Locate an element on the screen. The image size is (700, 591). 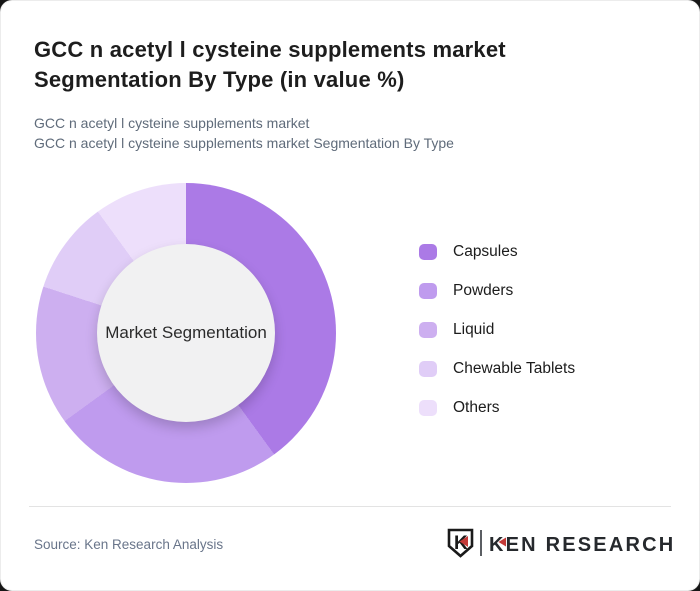
legend-label: Liquid is located at coordinates (474, 329).